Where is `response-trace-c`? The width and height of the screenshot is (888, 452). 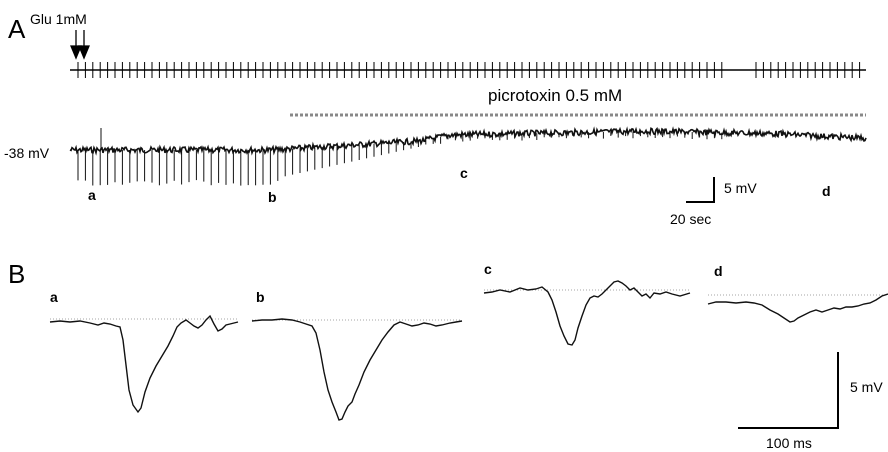
response-trace-c is located at coordinates (587, 313).